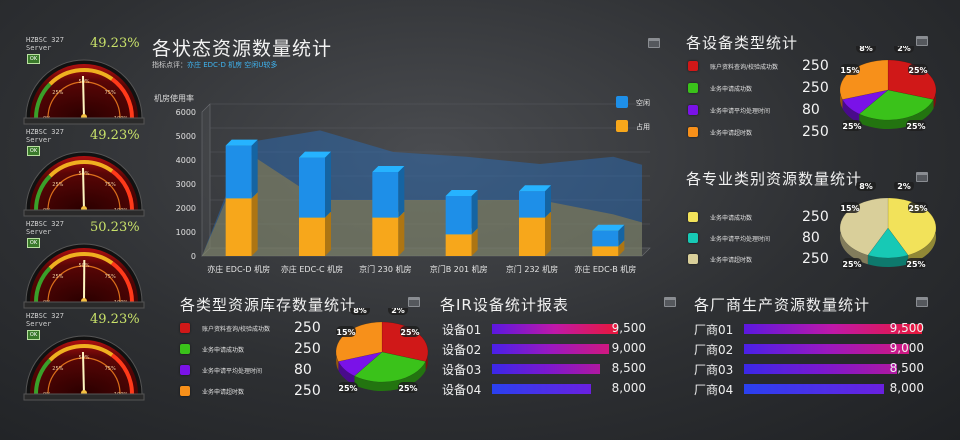 This screenshot has height=440, width=960. What do you see at coordinates (866, 186) in the screenshot?
I see `pie-pct-label: 8%` at bounding box center [866, 186].